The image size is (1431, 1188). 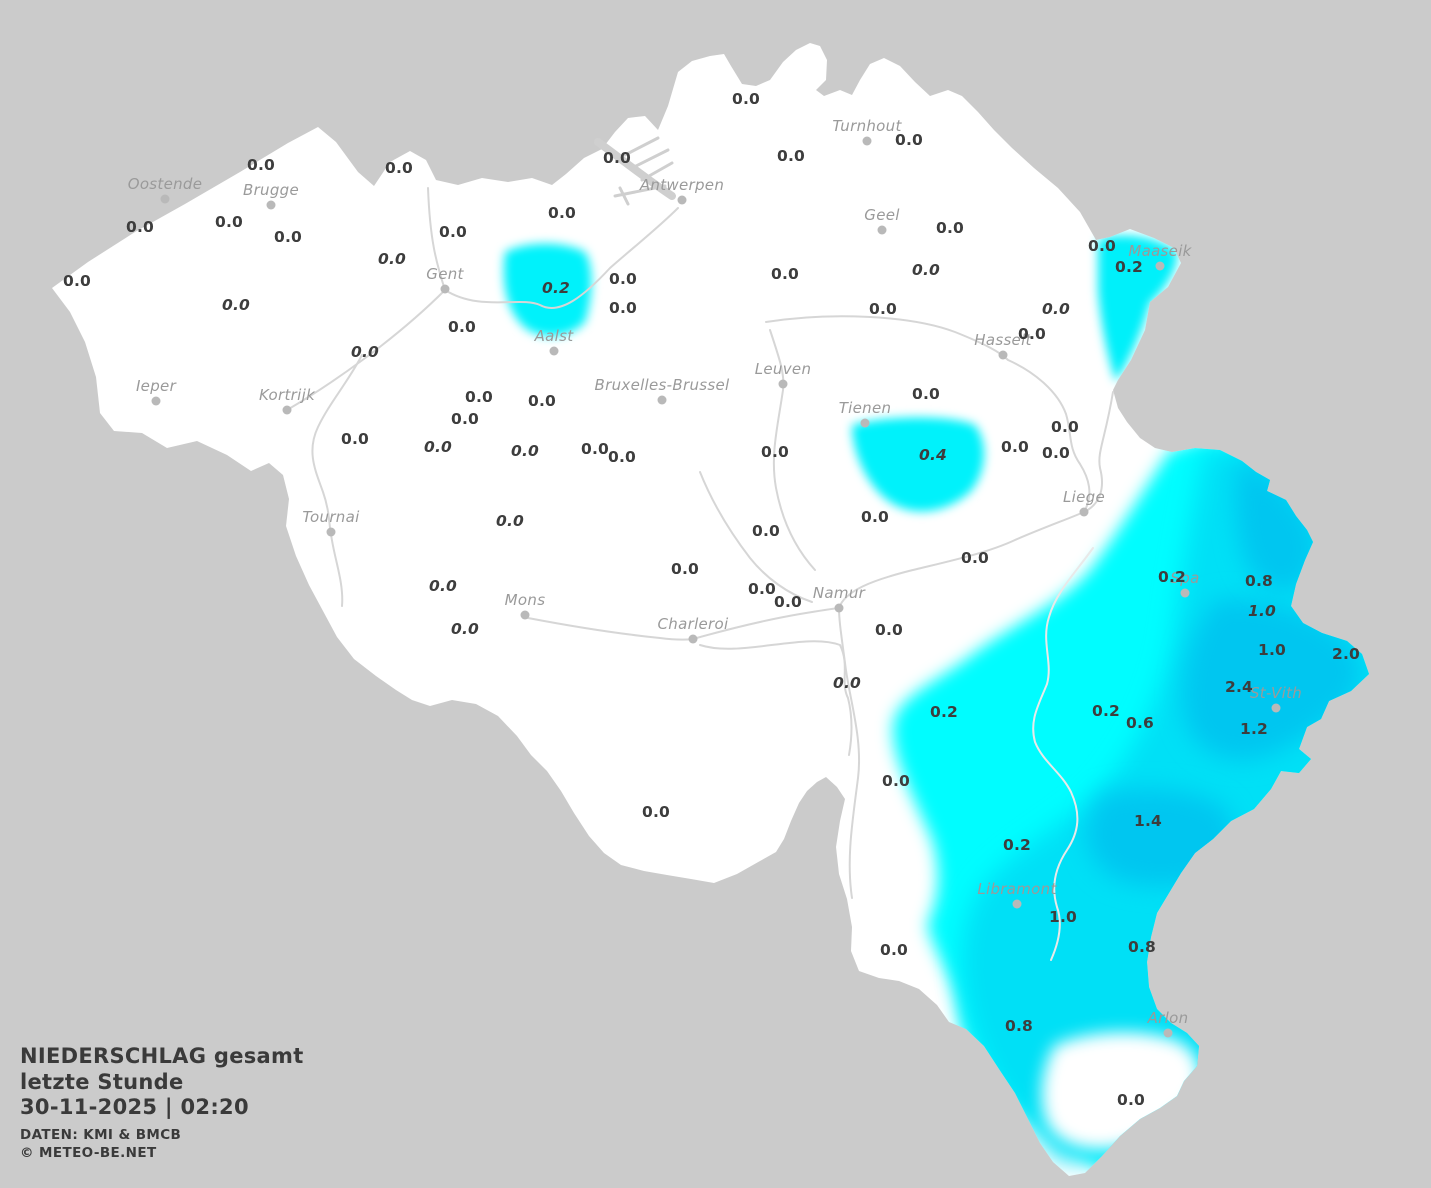 I want to click on scheldt-estuary-channel, so click(x=635, y=169).